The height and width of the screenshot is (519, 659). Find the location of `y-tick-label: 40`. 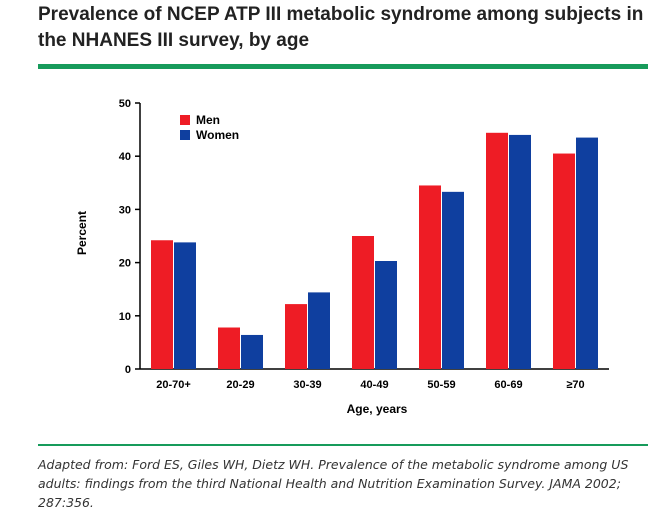

y-tick-label: 40 is located at coordinates (125, 157).